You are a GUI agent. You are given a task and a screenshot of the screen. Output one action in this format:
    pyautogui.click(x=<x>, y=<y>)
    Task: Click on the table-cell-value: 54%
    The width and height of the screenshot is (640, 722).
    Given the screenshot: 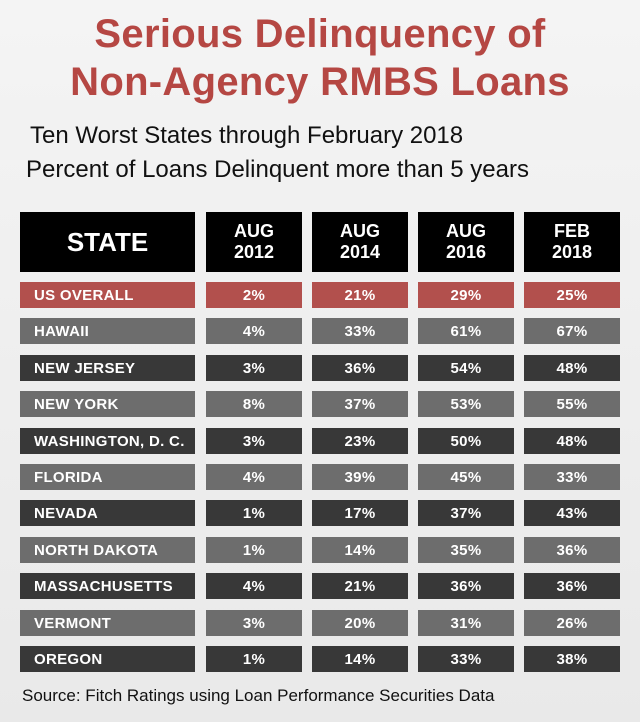 What is the action you would take?
    pyautogui.click(x=466, y=368)
    